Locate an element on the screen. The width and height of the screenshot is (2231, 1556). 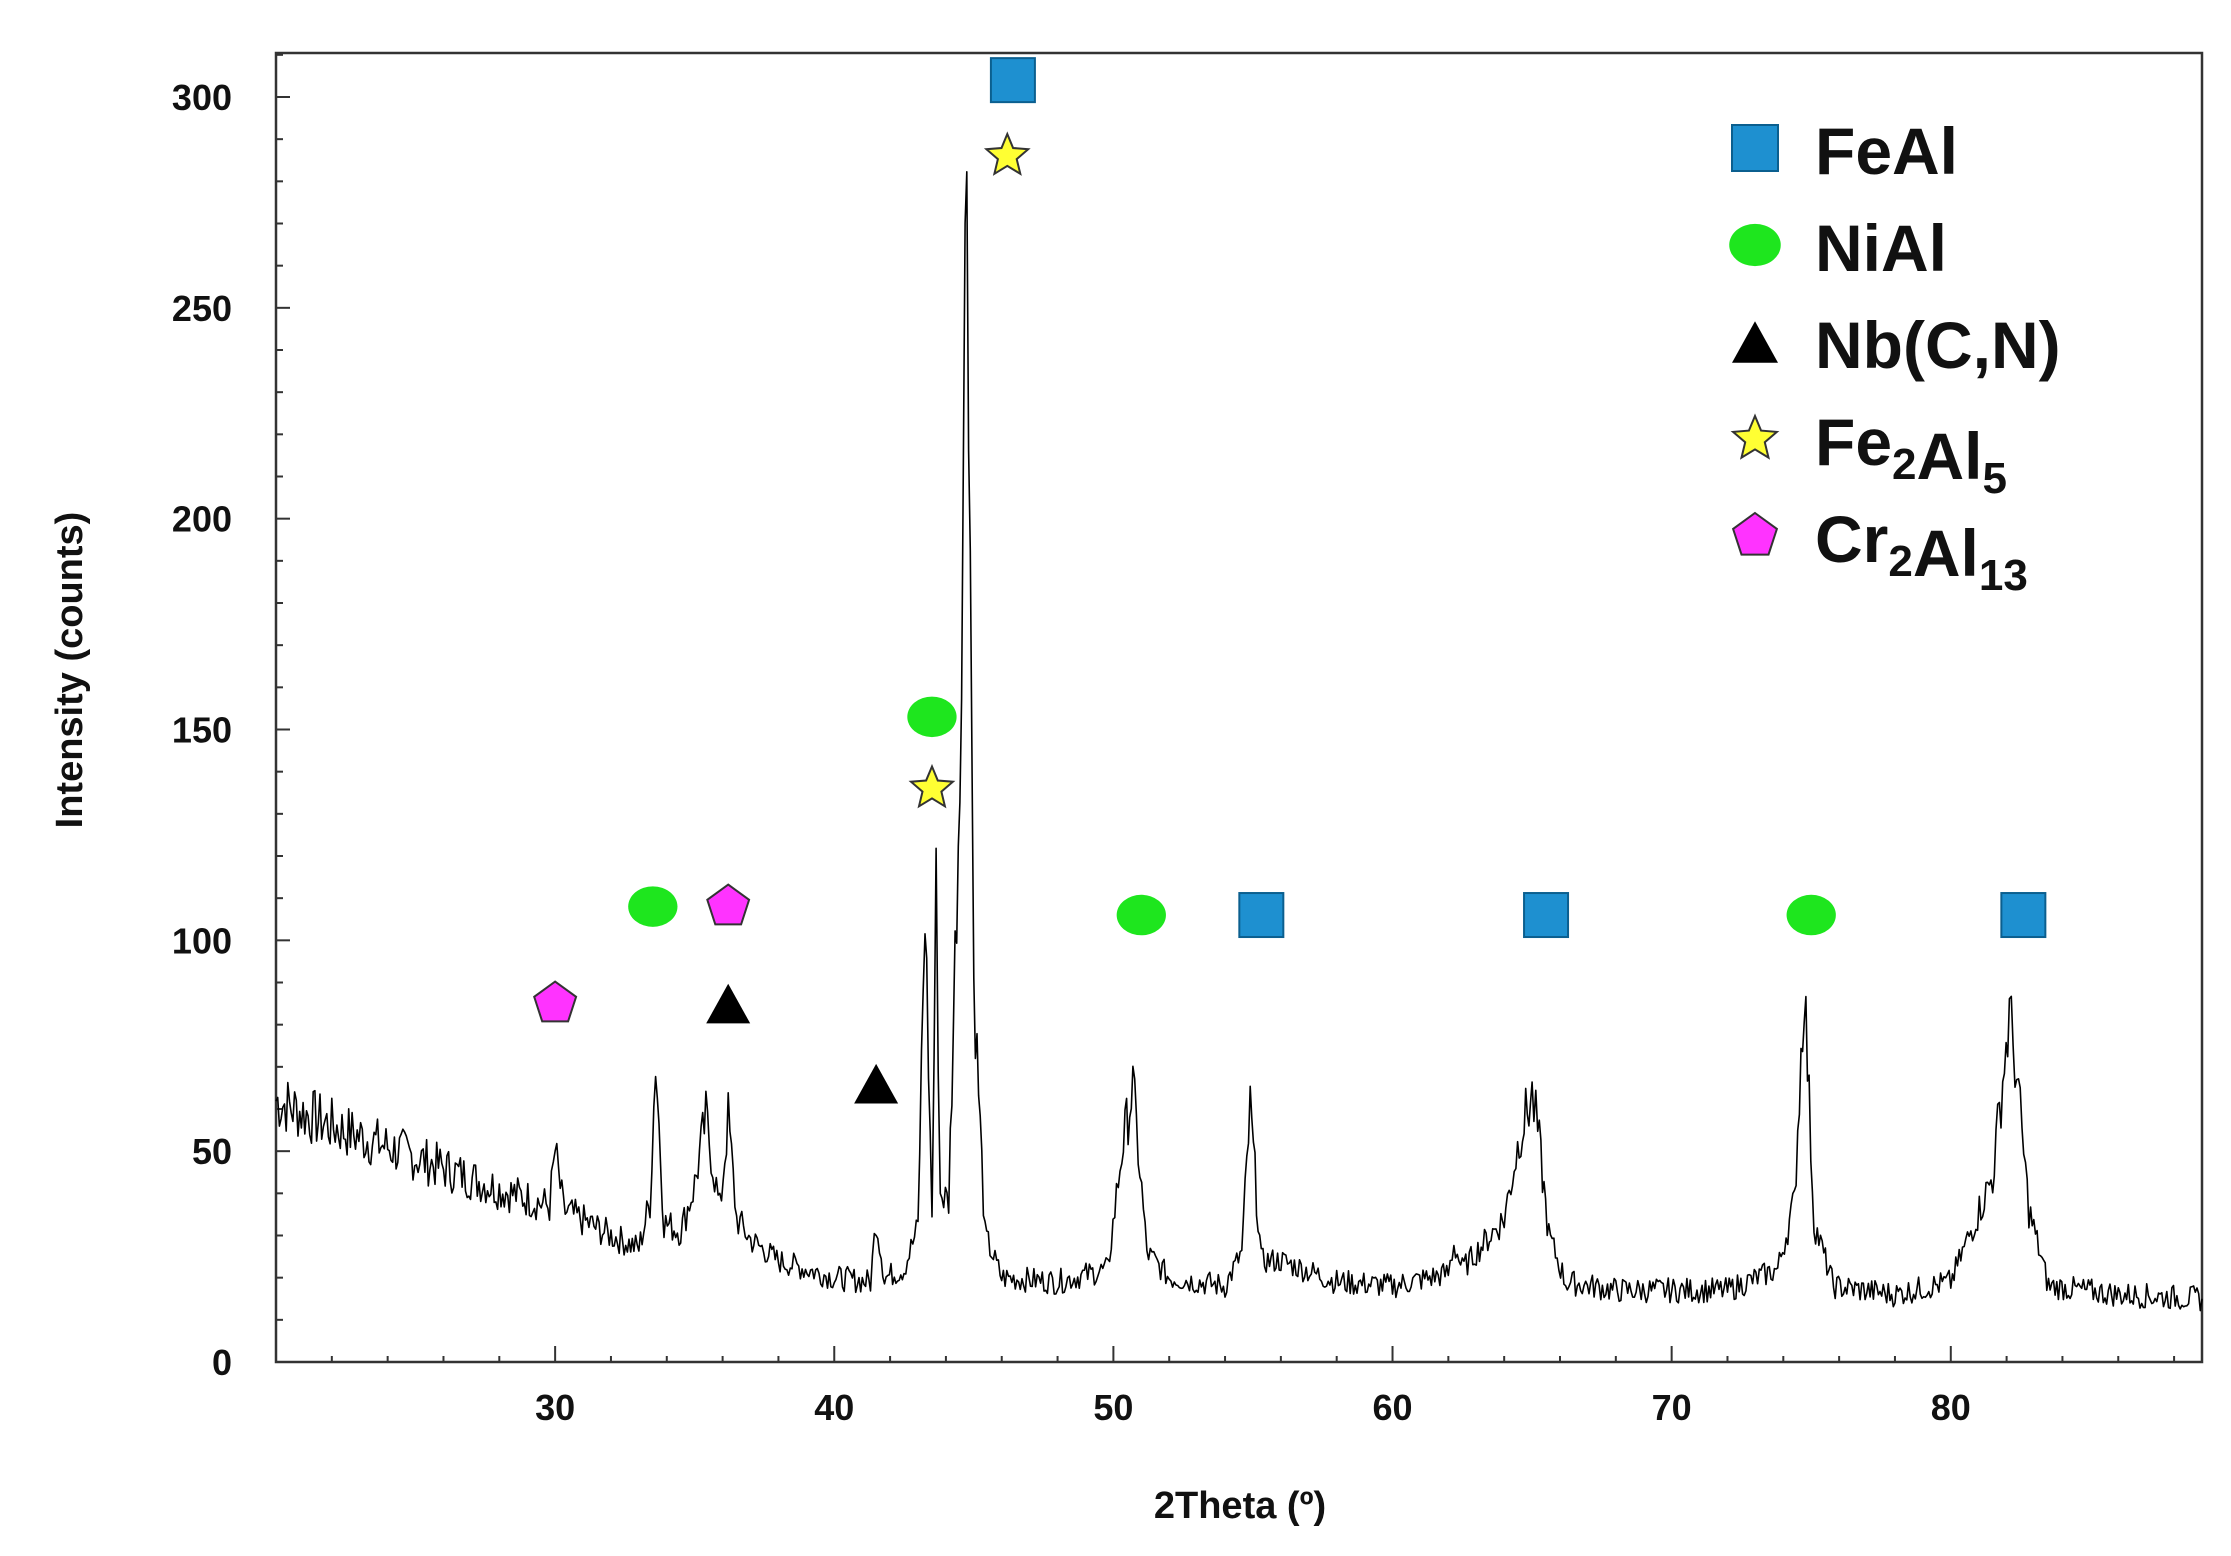
legend-marker-square is located at coordinates (1755, 148).